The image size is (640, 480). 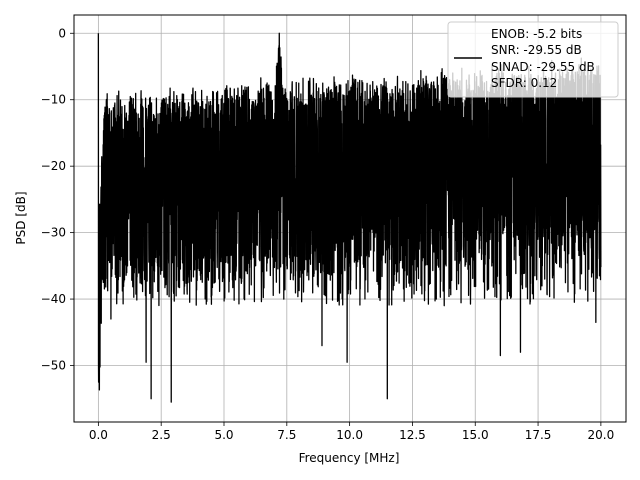 What do you see at coordinates (53, 100) in the screenshot?
I see `y-tick-label: −10` at bounding box center [53, 100].